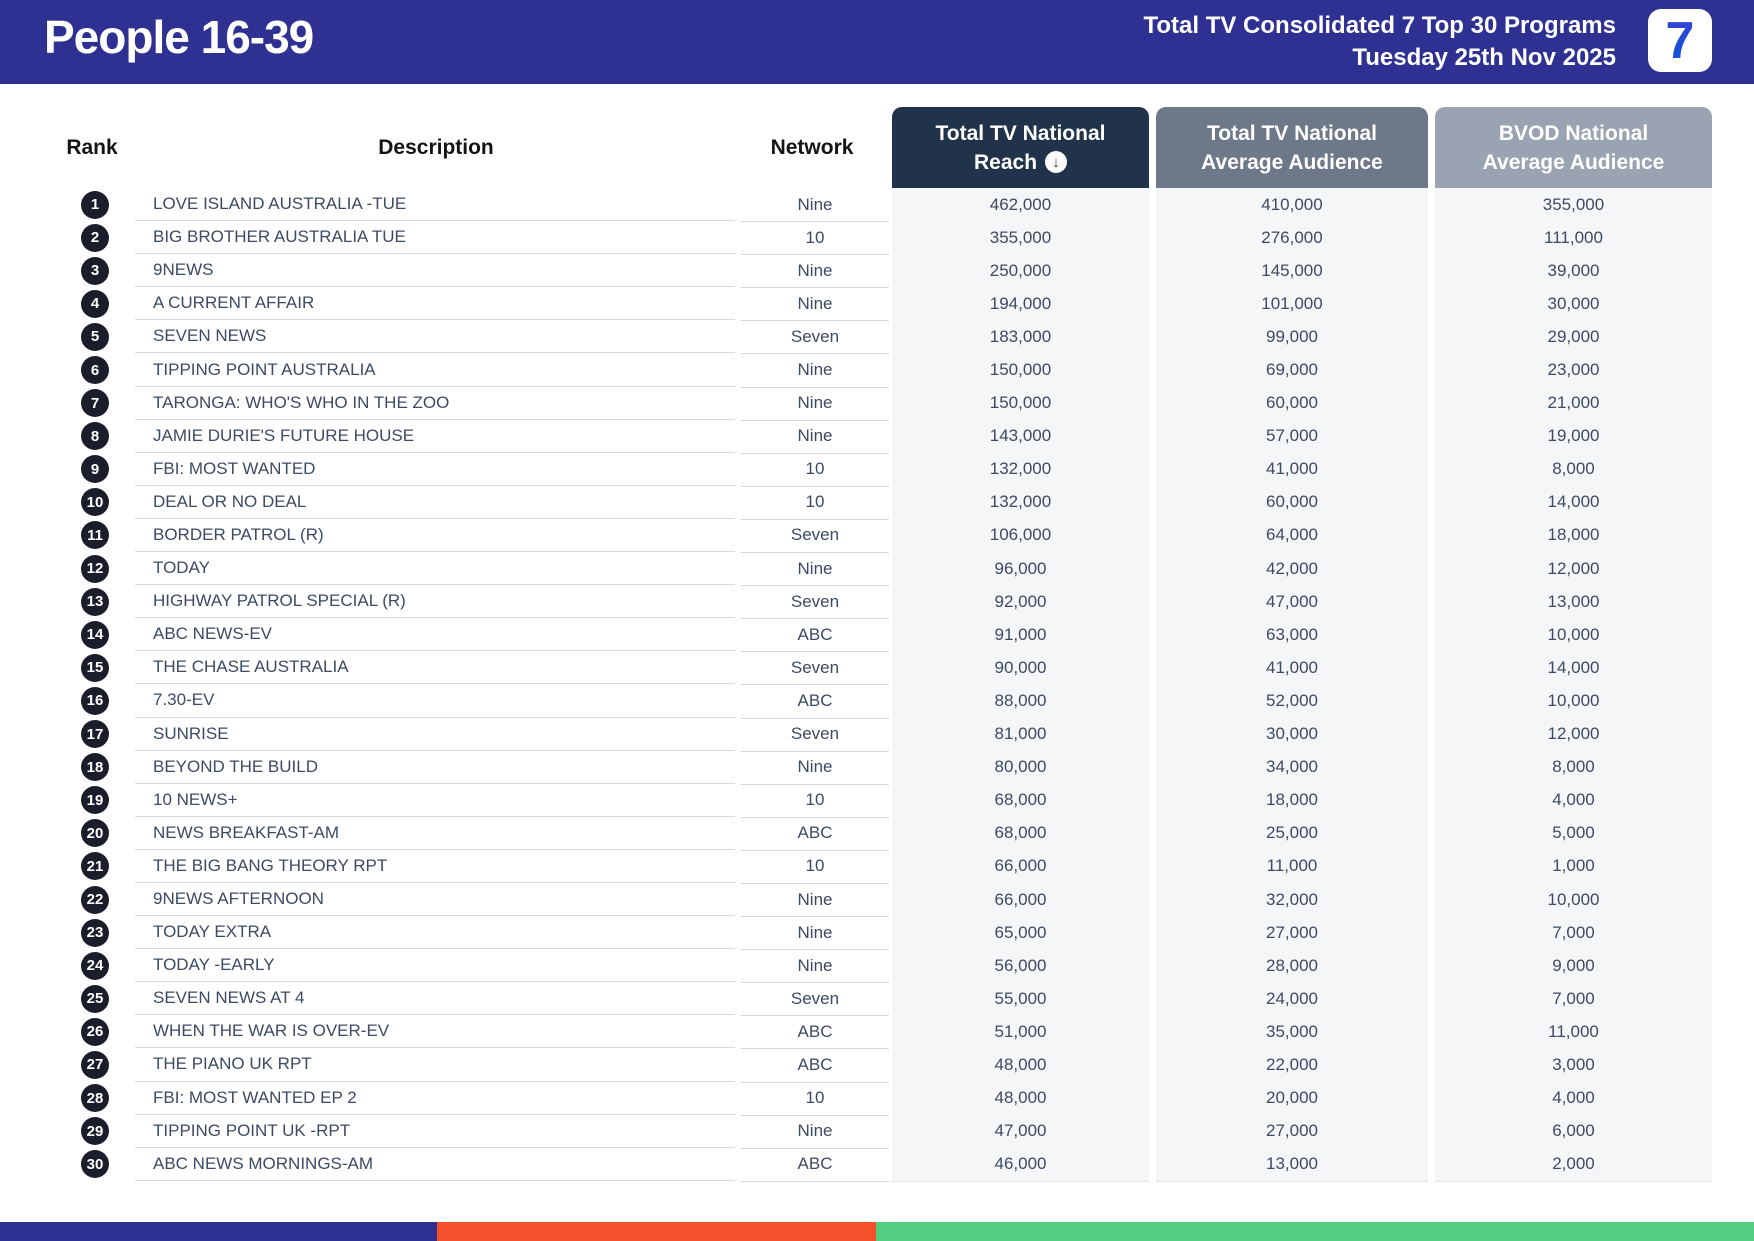  I want to click on rank-badge: 14, so click(95, 634).